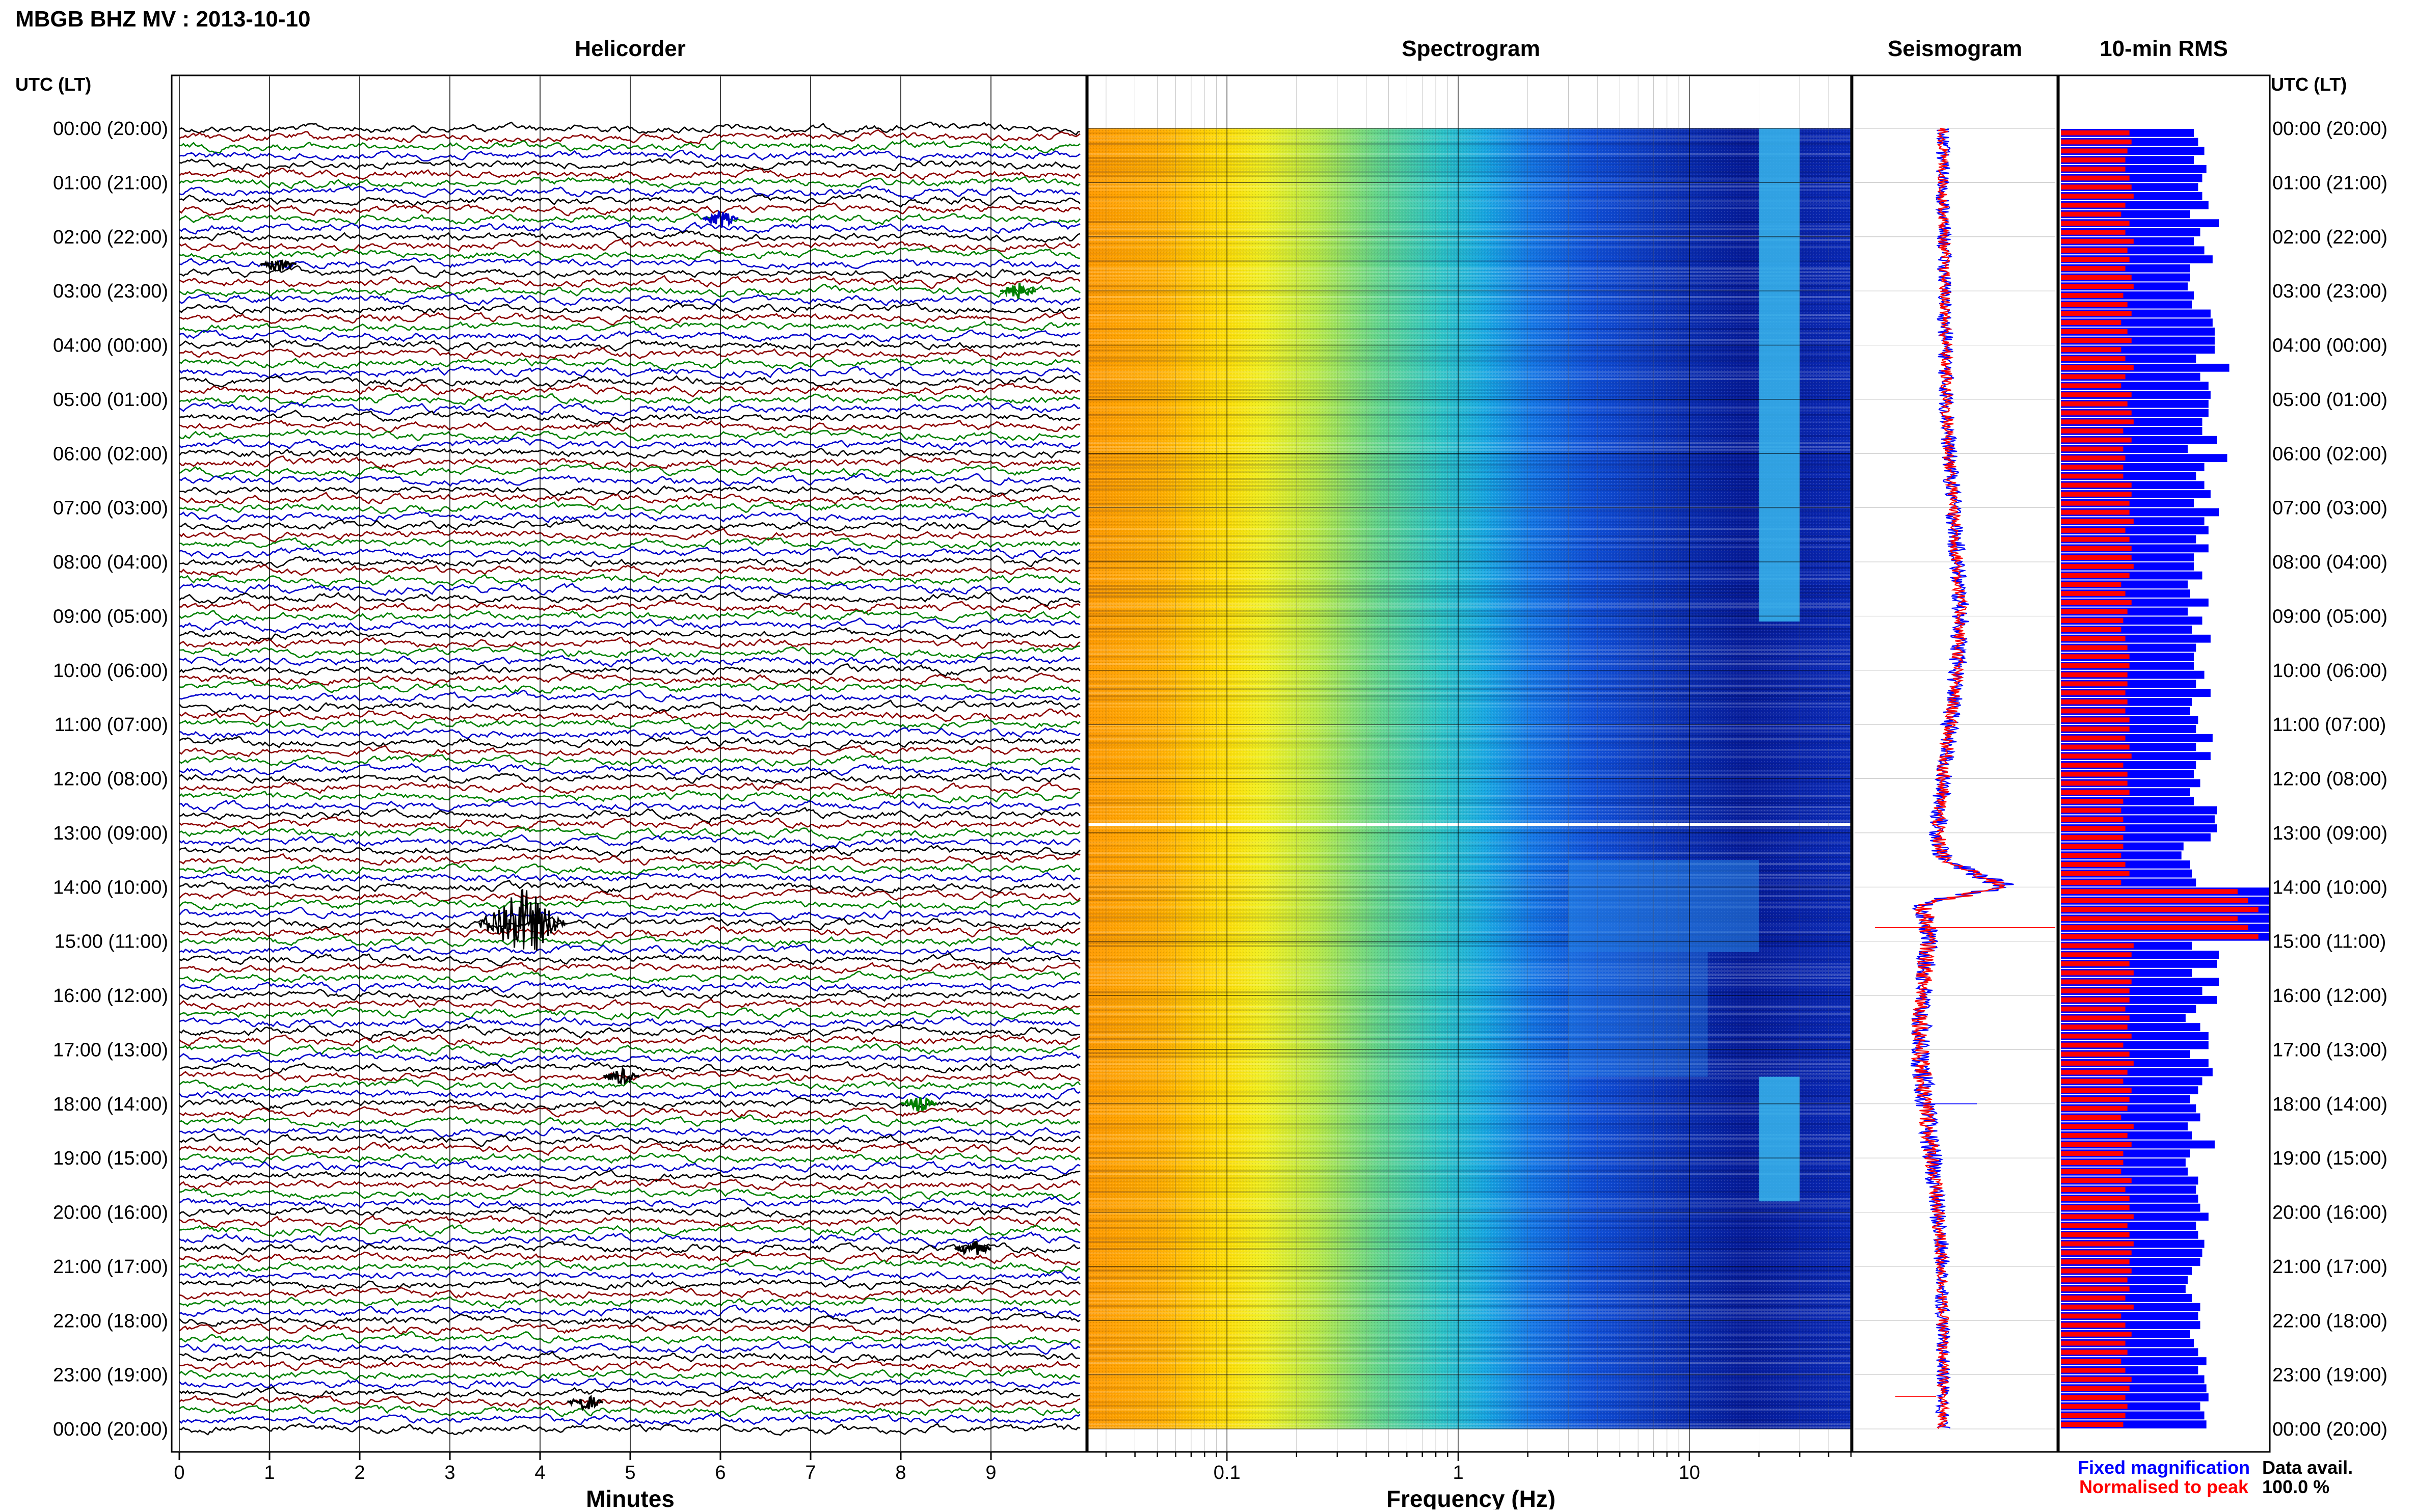 Image resolution: width=2415 pixels, height=1512 pixels. What do you see at coordinates (112, 942) in the screenshot?
I see `time-label-left: 15:00 (11:00)` at bounding box center [112, 942].